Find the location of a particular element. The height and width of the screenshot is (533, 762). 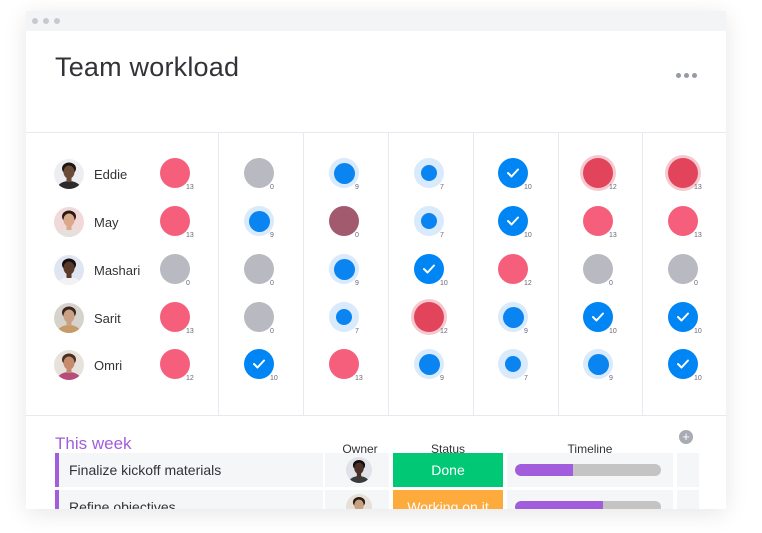

timeline-bar is located at coordinates (588, 470).